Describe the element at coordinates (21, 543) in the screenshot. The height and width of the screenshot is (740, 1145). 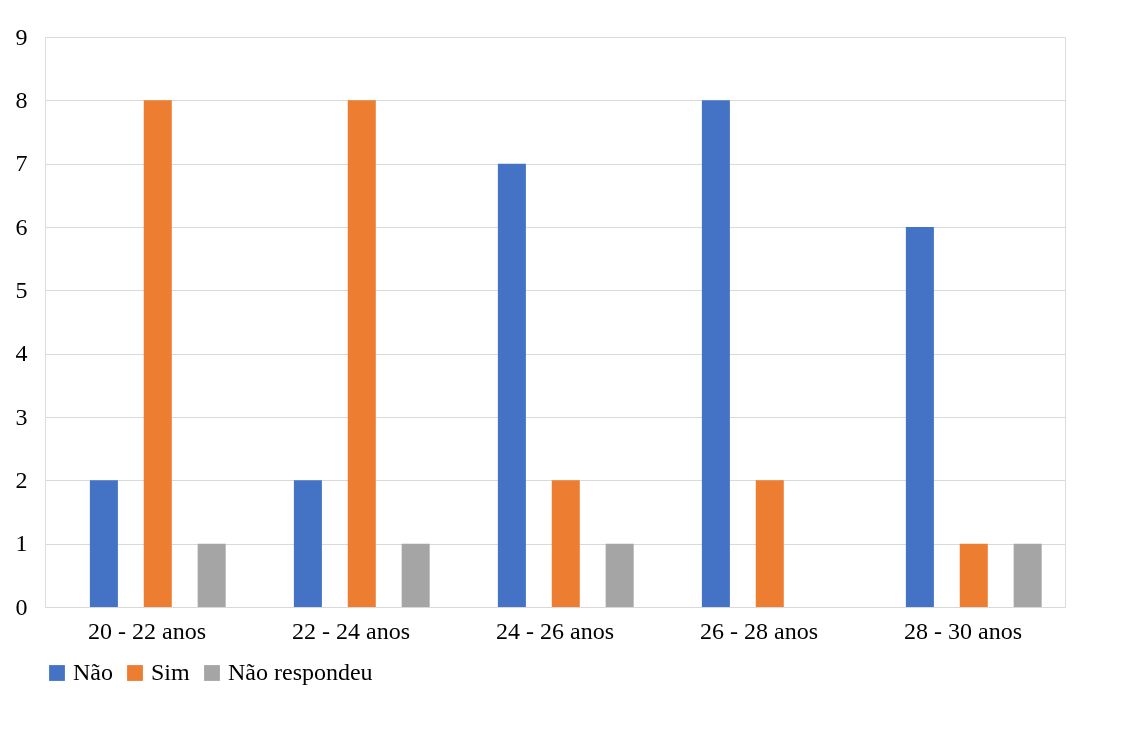
I see `y-tick-label: 1` at that location.